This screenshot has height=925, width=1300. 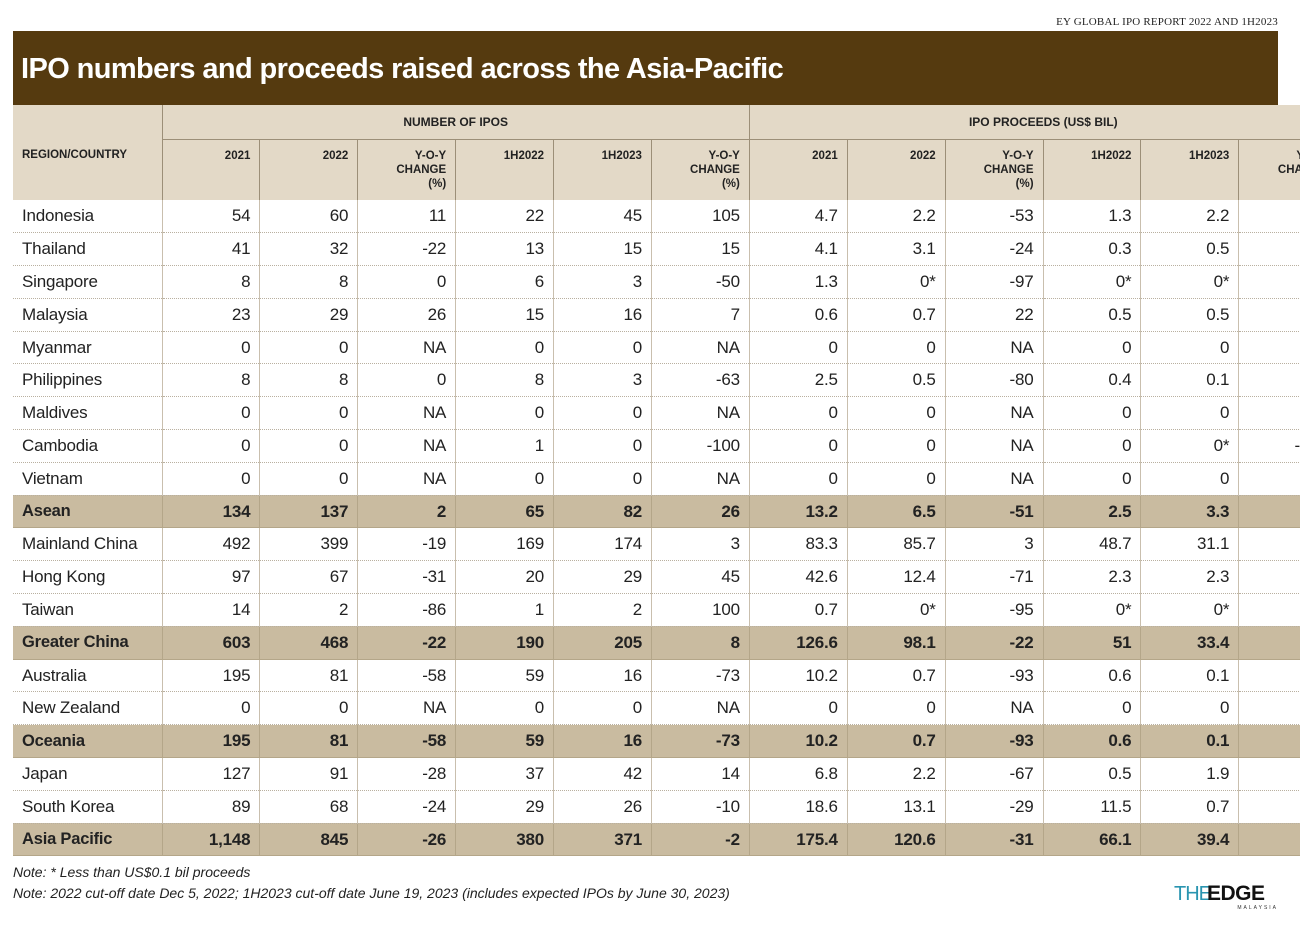 I want to click on value-cell: -51, so click(x=994, y=512).